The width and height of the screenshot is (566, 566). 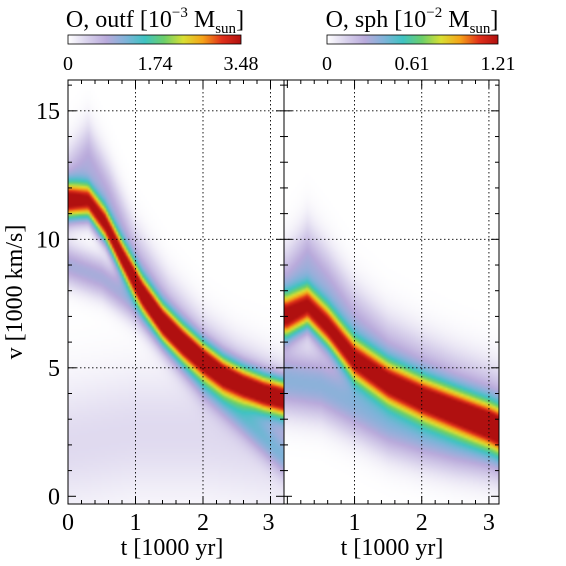 What do you see at coordinates (203, 523) in the screenshot?
I see `x-tick-label-left-2: 2` at bounding box center [203, 523].